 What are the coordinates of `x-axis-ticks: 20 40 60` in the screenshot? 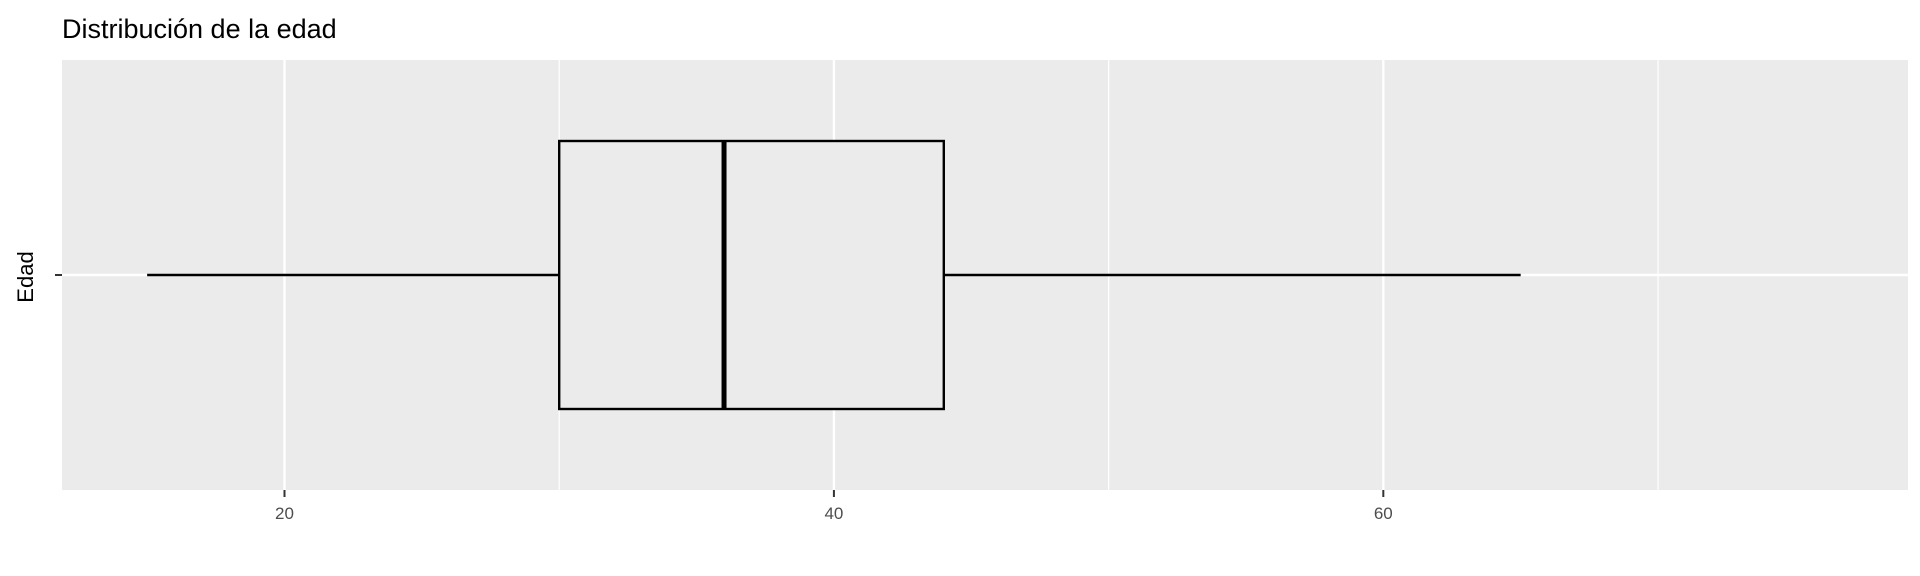 It's located at (834, 506).